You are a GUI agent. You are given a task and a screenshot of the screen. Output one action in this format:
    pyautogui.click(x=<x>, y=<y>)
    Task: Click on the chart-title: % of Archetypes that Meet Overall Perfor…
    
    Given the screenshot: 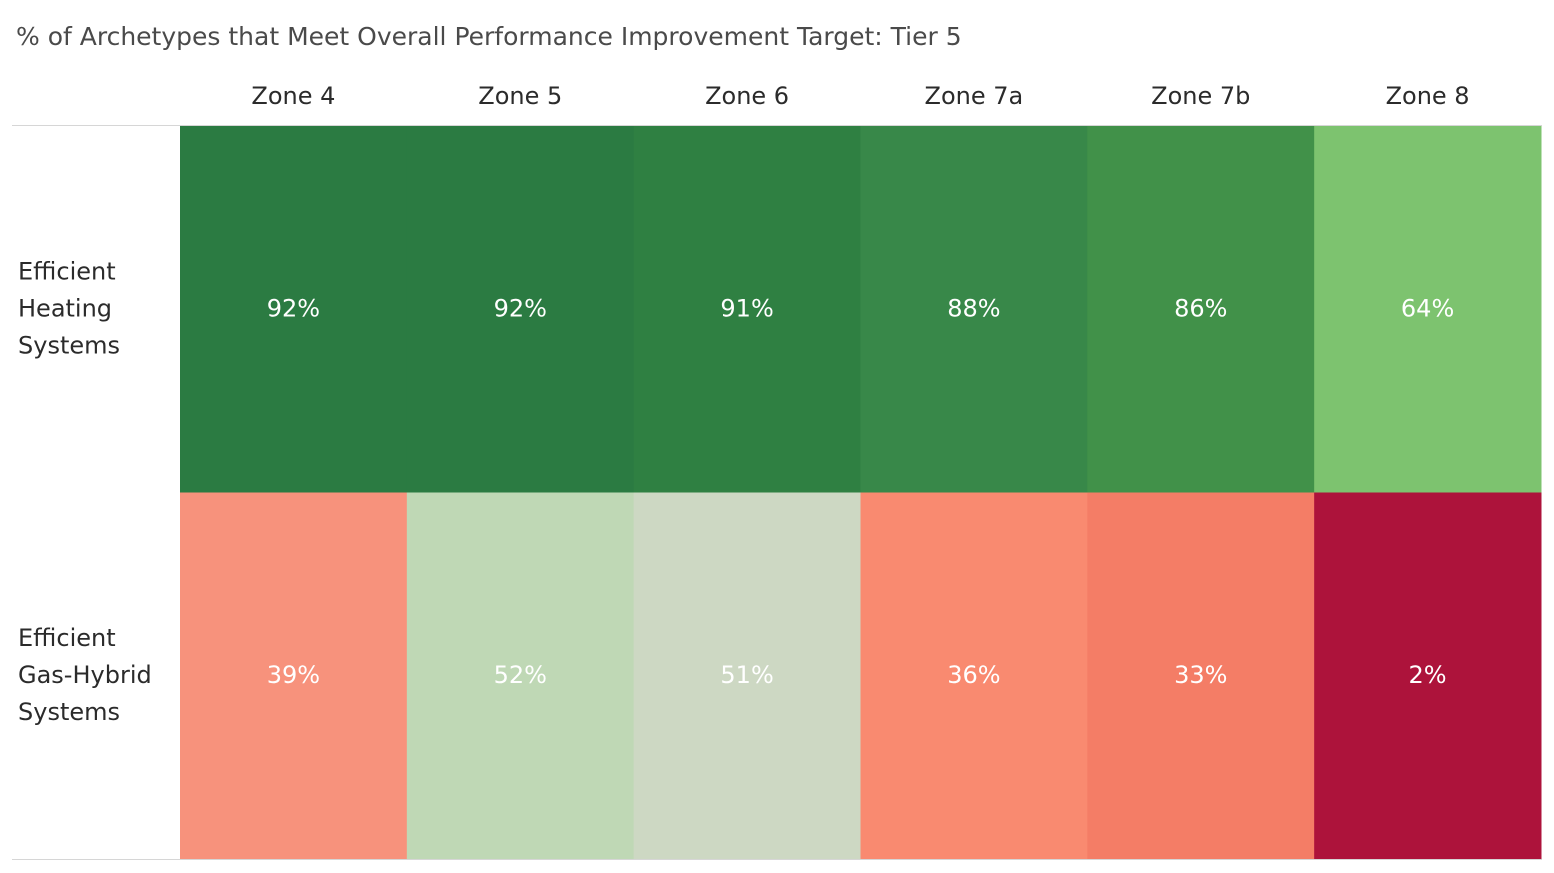 What is the action you would take?
    pyautogui.click(x=489, y=36)
    